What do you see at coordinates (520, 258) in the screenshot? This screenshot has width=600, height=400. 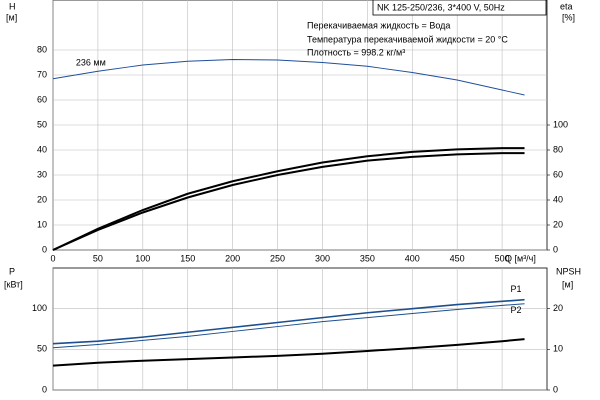 I see `x-axis-label: Q [м³/ч]` at bounding box center [520, 258].